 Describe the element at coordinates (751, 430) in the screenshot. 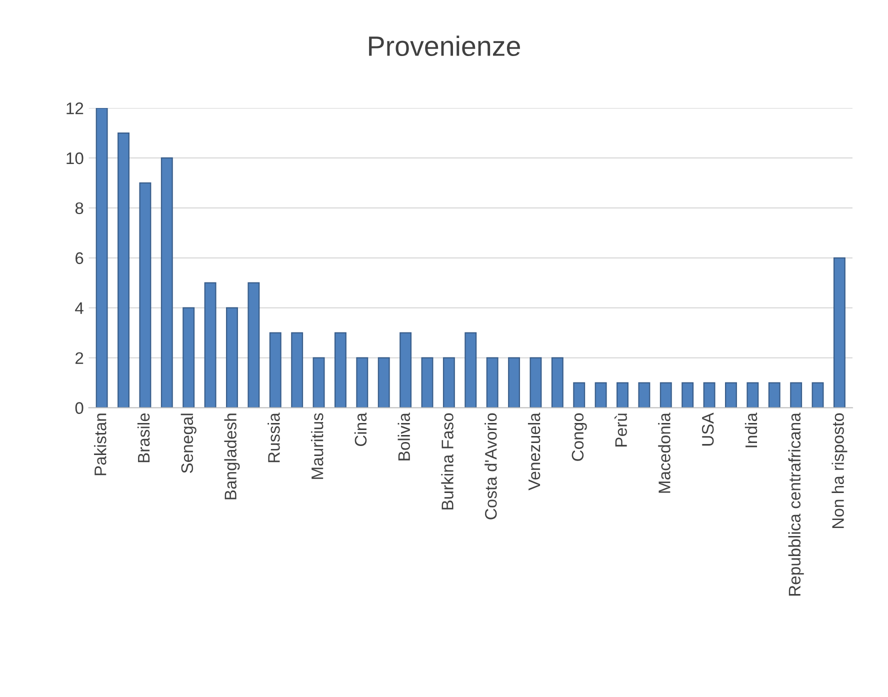

I see `x-tick-label: India` at that location.